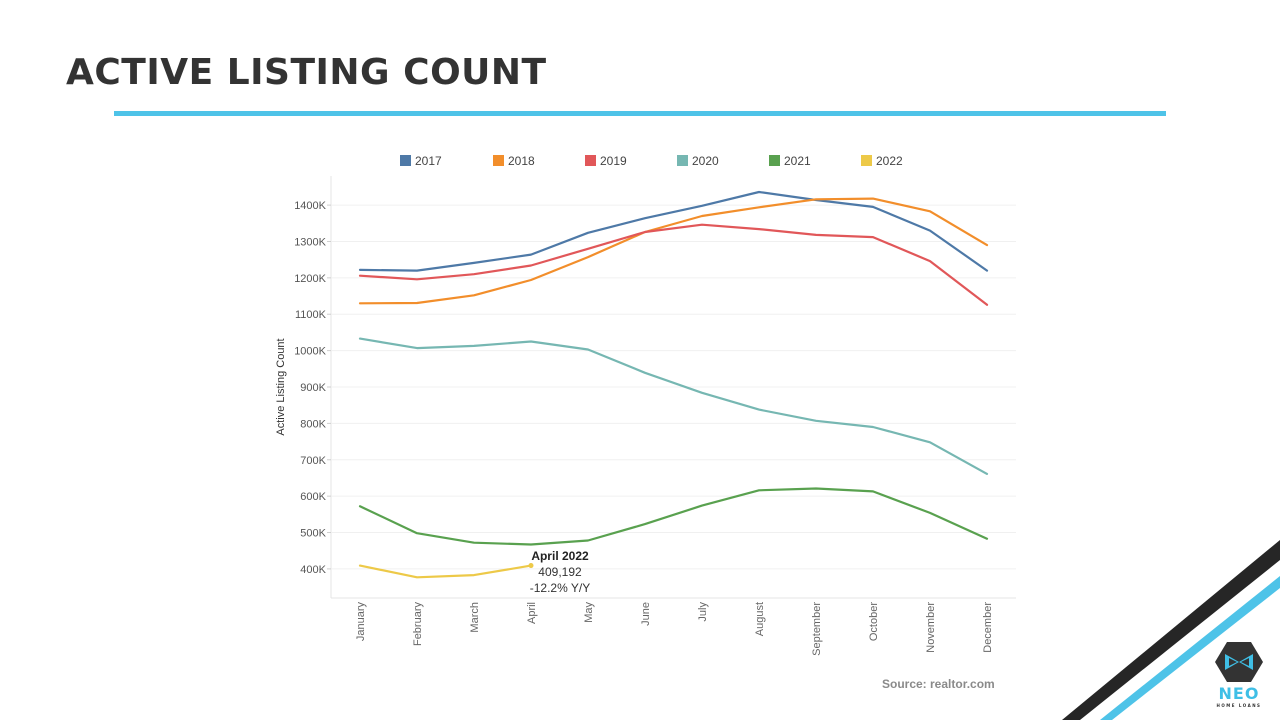  Describe the element at coordinates (988, 627) in the screenshot. I see `x-tick-label: December` at that location.